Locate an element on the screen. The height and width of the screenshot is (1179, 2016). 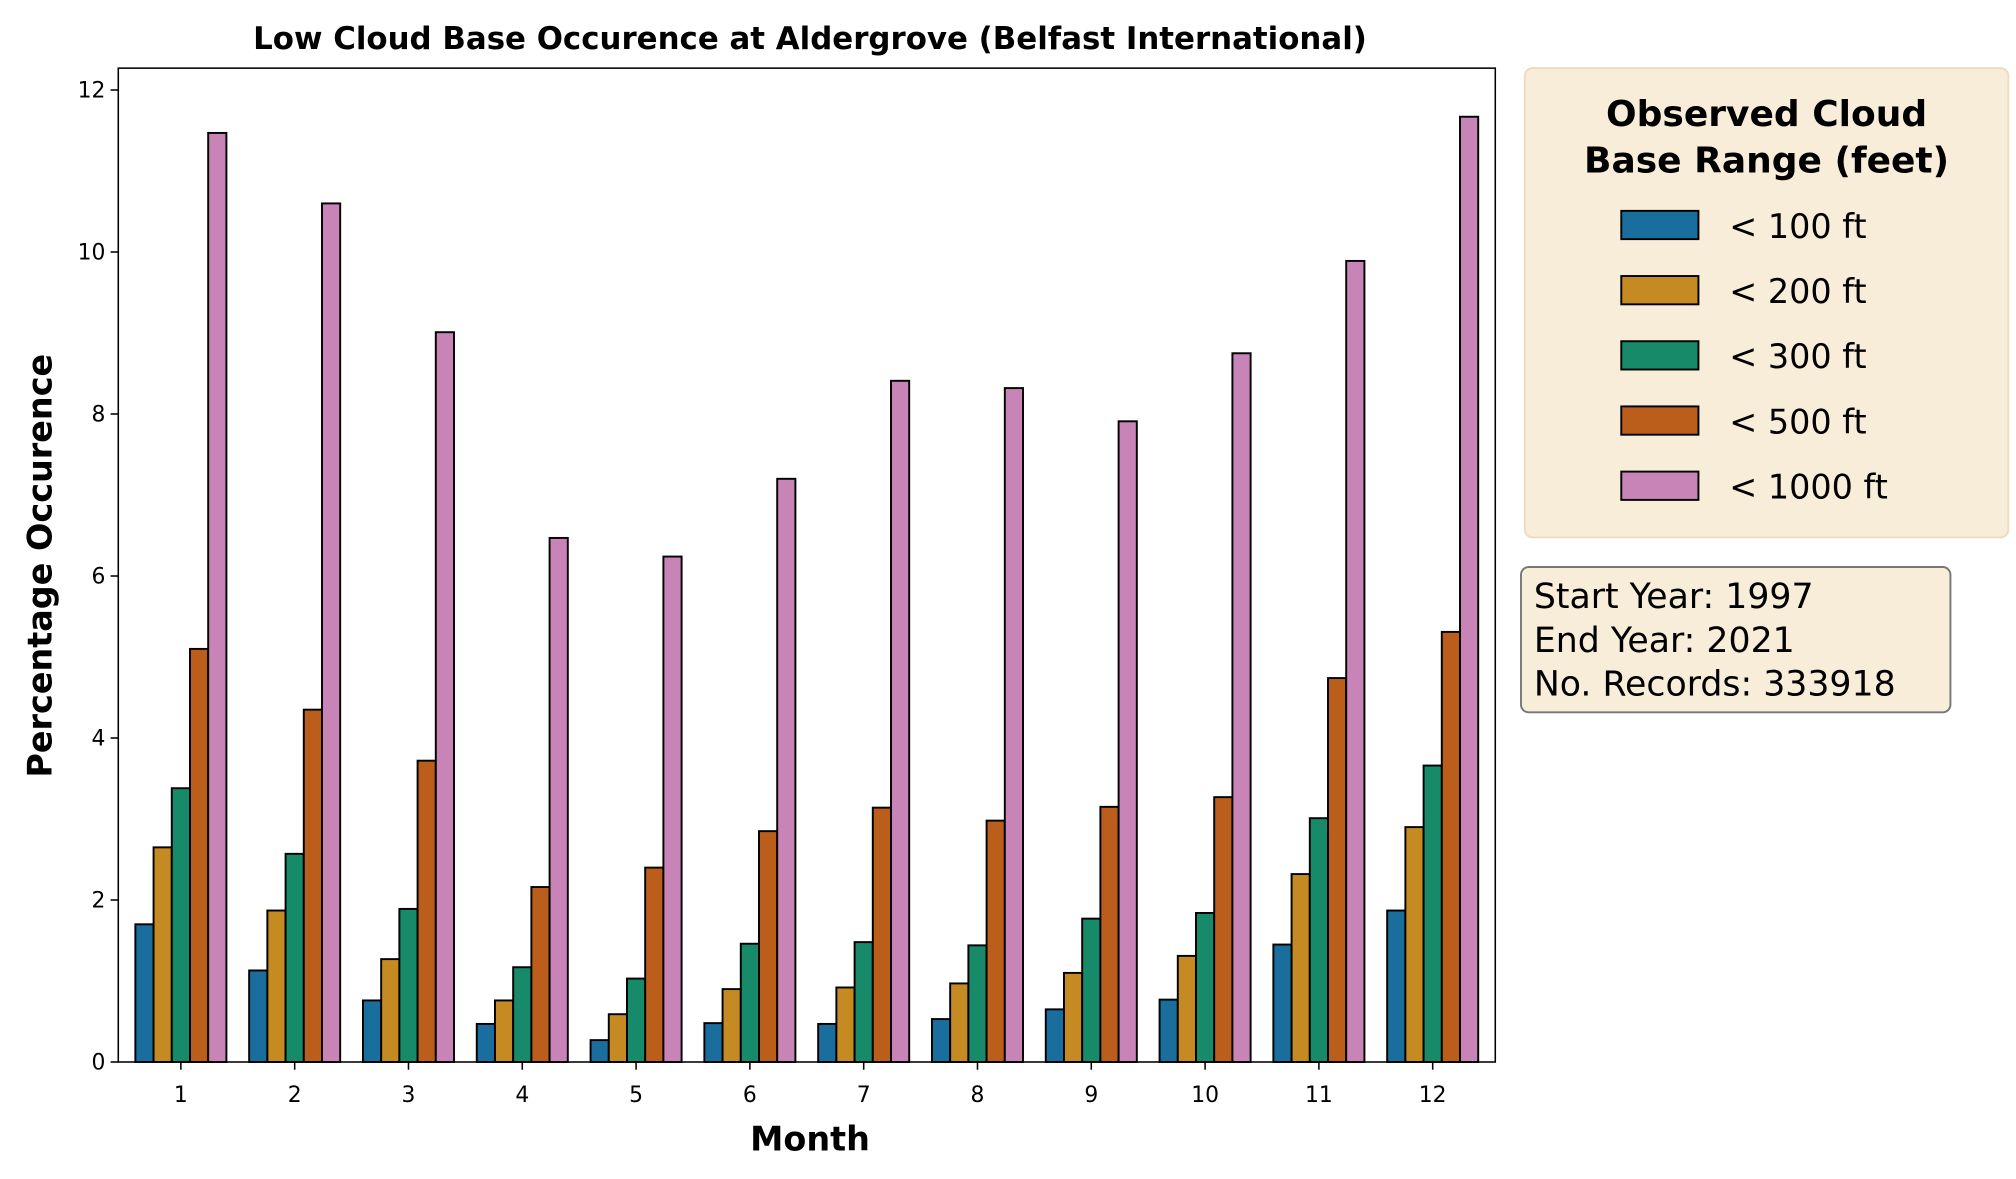
legend-label: < 1000 ft is located at coordinates (1808, 487).